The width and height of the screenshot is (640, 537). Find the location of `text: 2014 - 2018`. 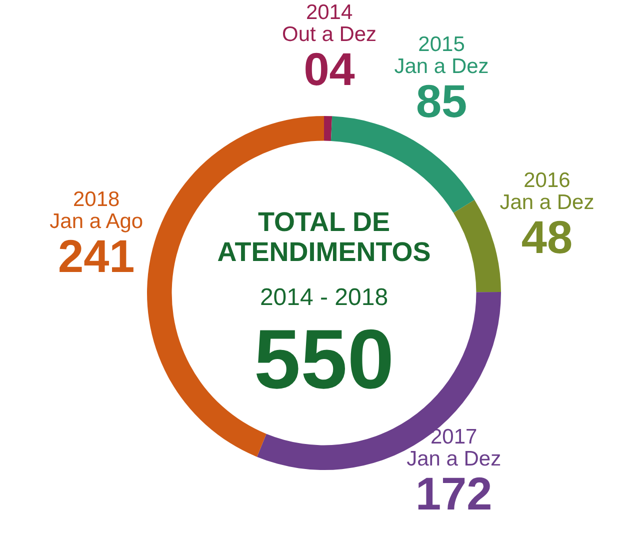

text: 2014 - 2018 is located at coordinates (324, 297).